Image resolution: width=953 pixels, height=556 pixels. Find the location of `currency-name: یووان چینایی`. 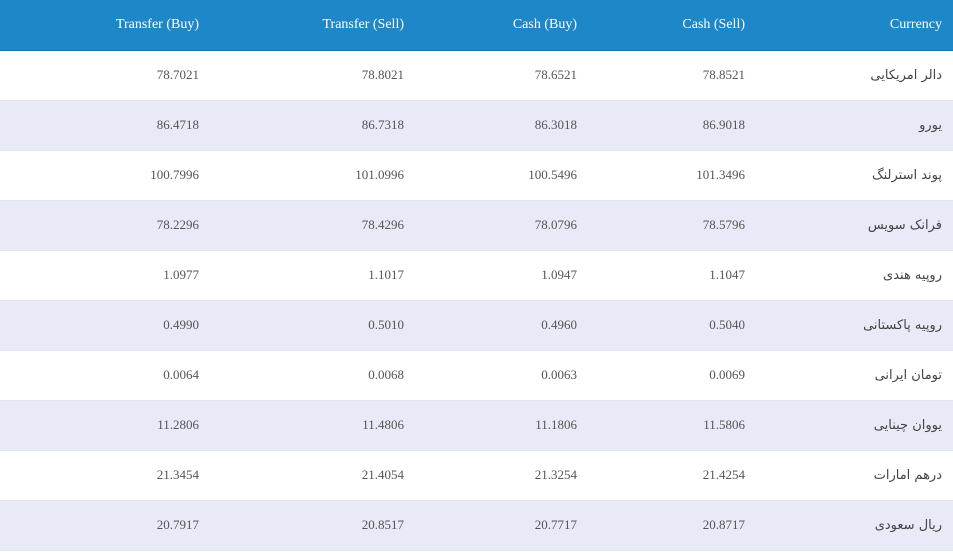

currency-name: یووان چینایی is located at coordinates (854, 425).